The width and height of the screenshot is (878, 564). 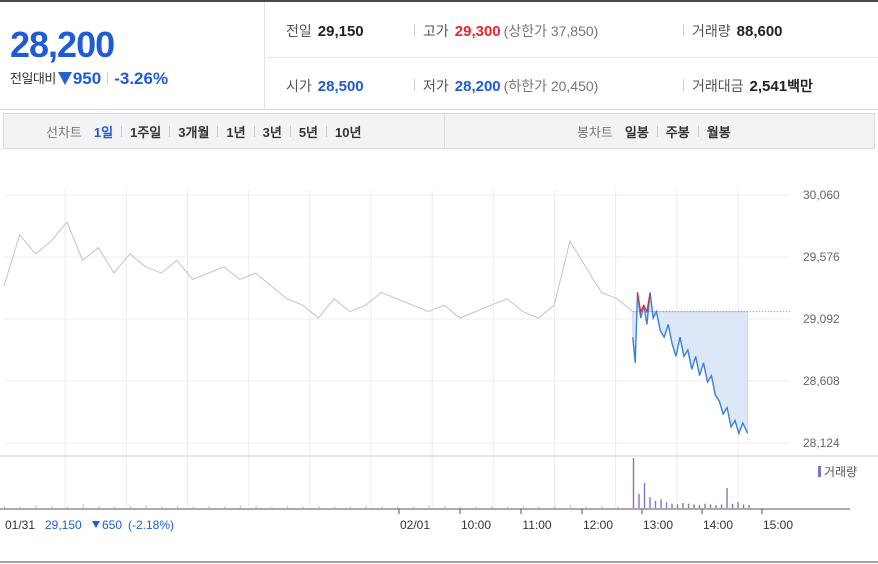 What do you see at coordinates (733, 31) in the screenshot?
I see `stat-volume: 거래량 88,600` at bounding box center [733, 31].